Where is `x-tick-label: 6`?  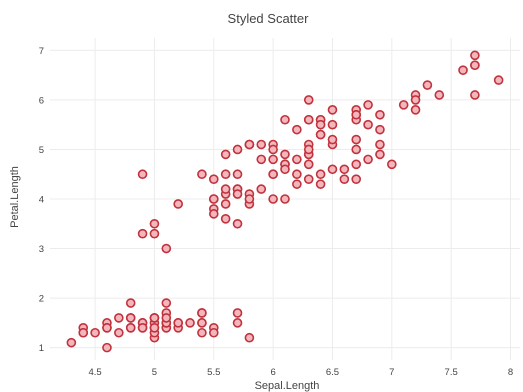 x-tick-label: 6 is located at coordinates (272, 372).